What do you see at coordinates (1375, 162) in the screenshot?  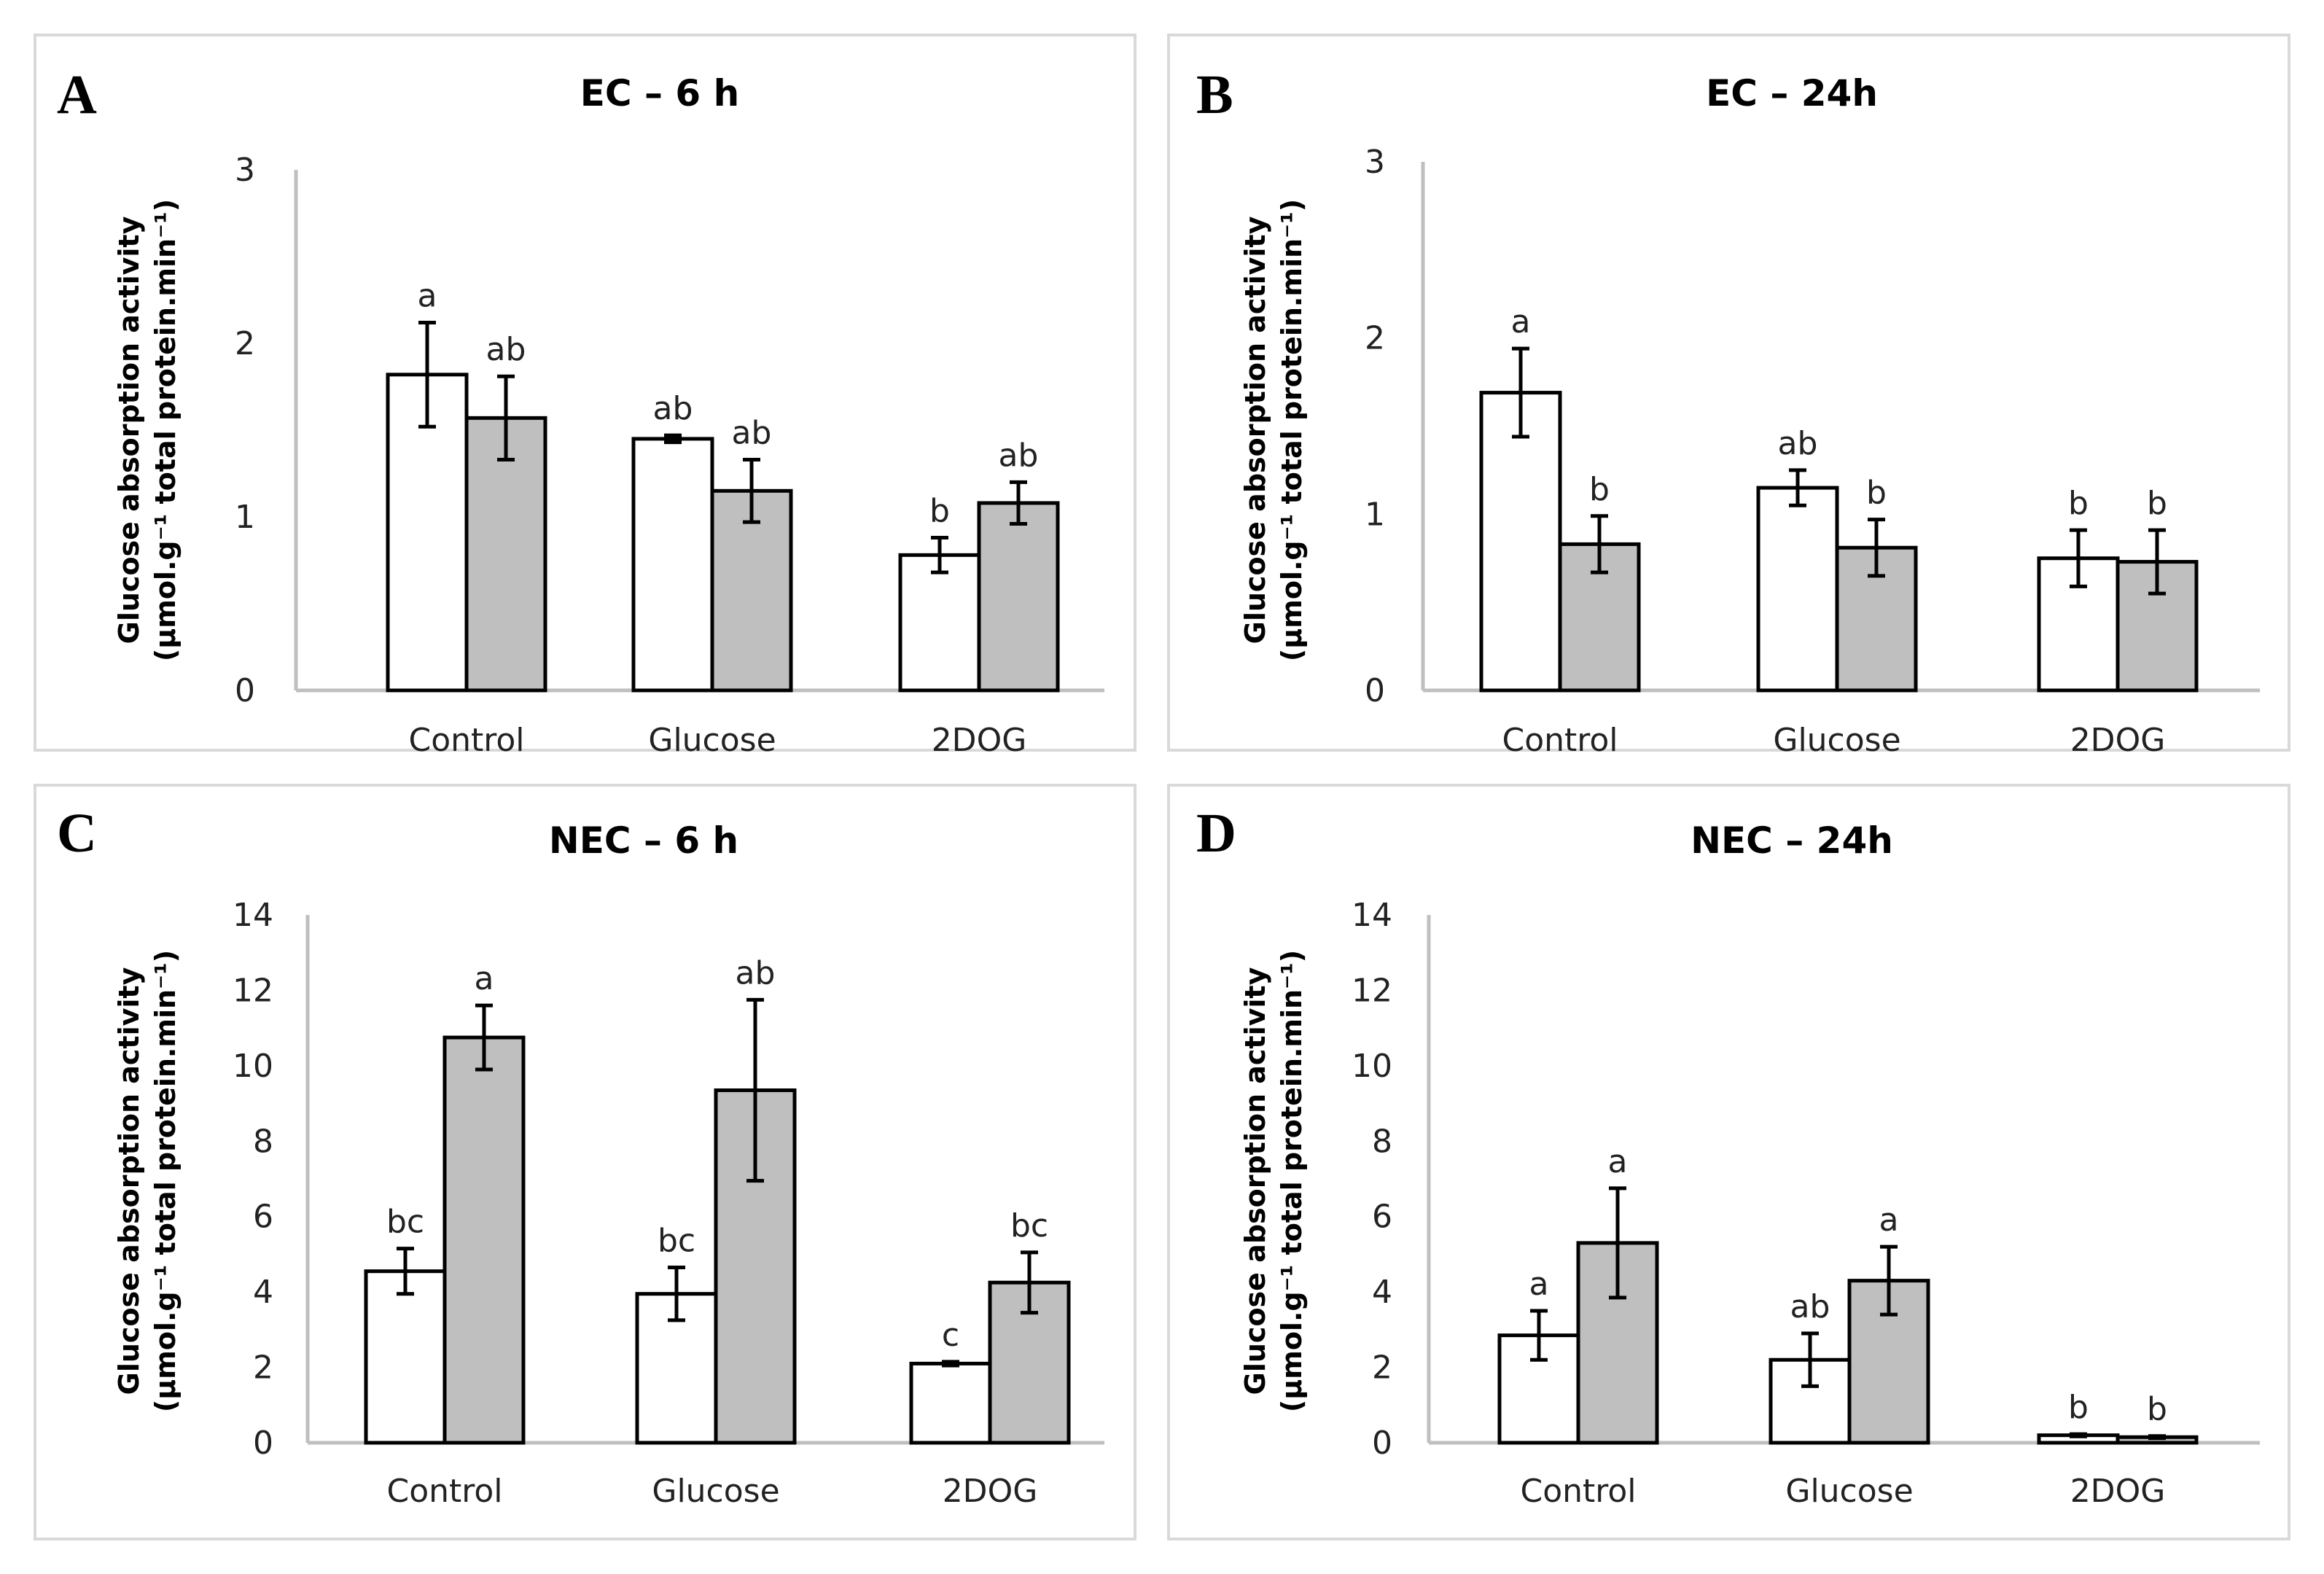 I see `y-tick-label: 3` at bounding box center [1375, 162].